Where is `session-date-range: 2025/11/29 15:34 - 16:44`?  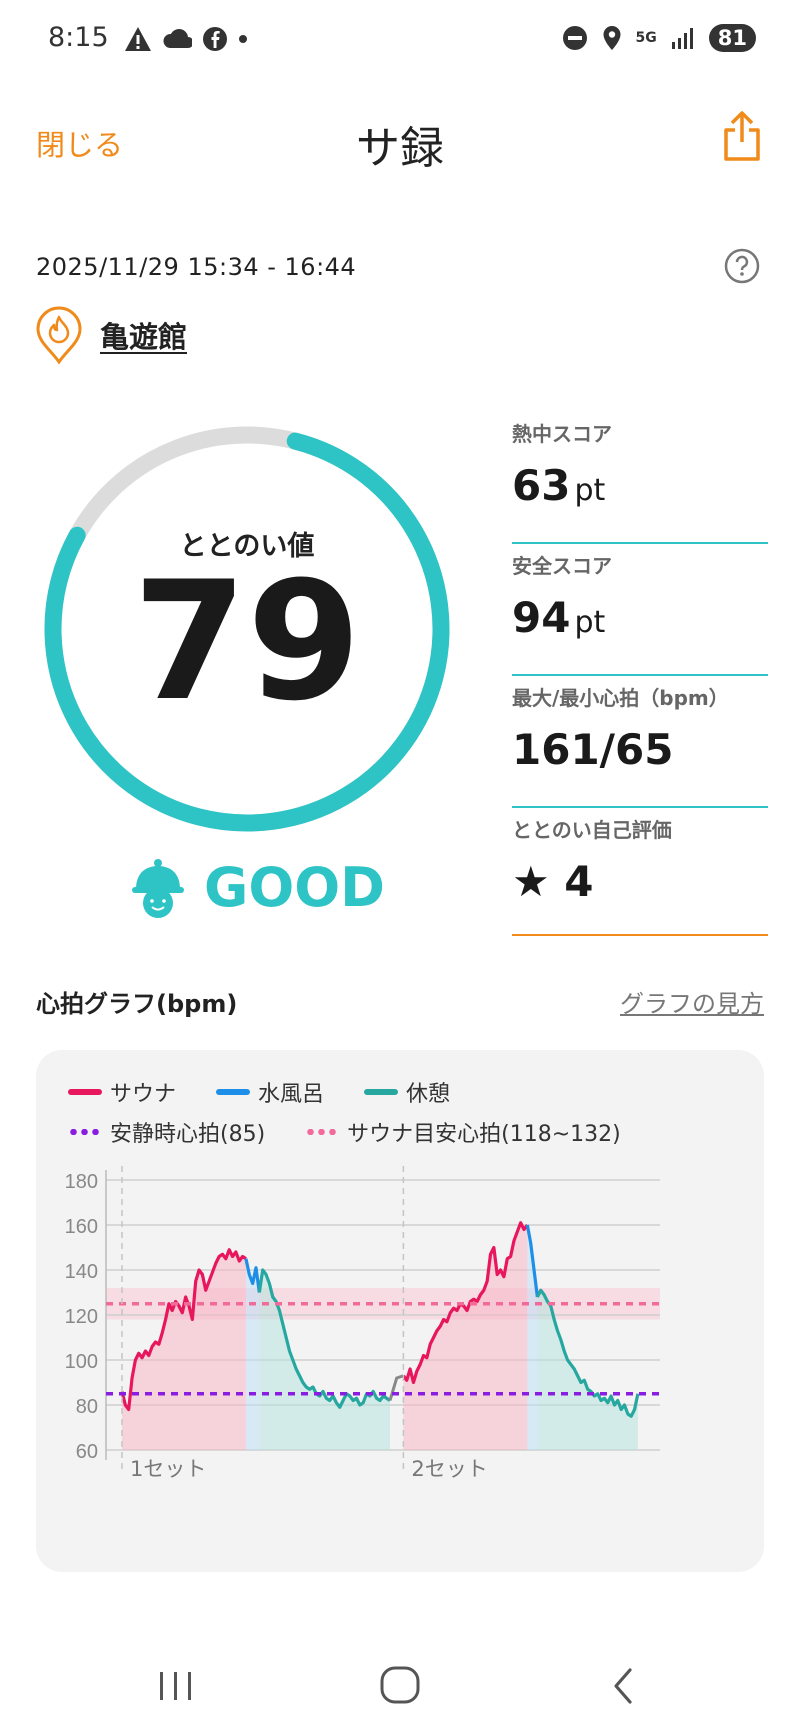 session-date-range: 2025/11/29 15:34 - 16:44 is located at coordinates (196, 267).